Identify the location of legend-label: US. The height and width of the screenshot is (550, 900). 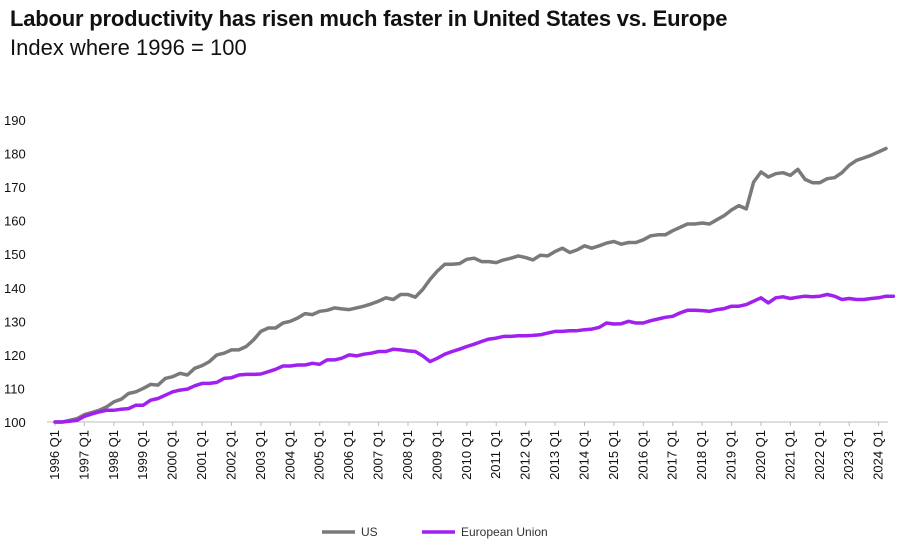
(369, 532).